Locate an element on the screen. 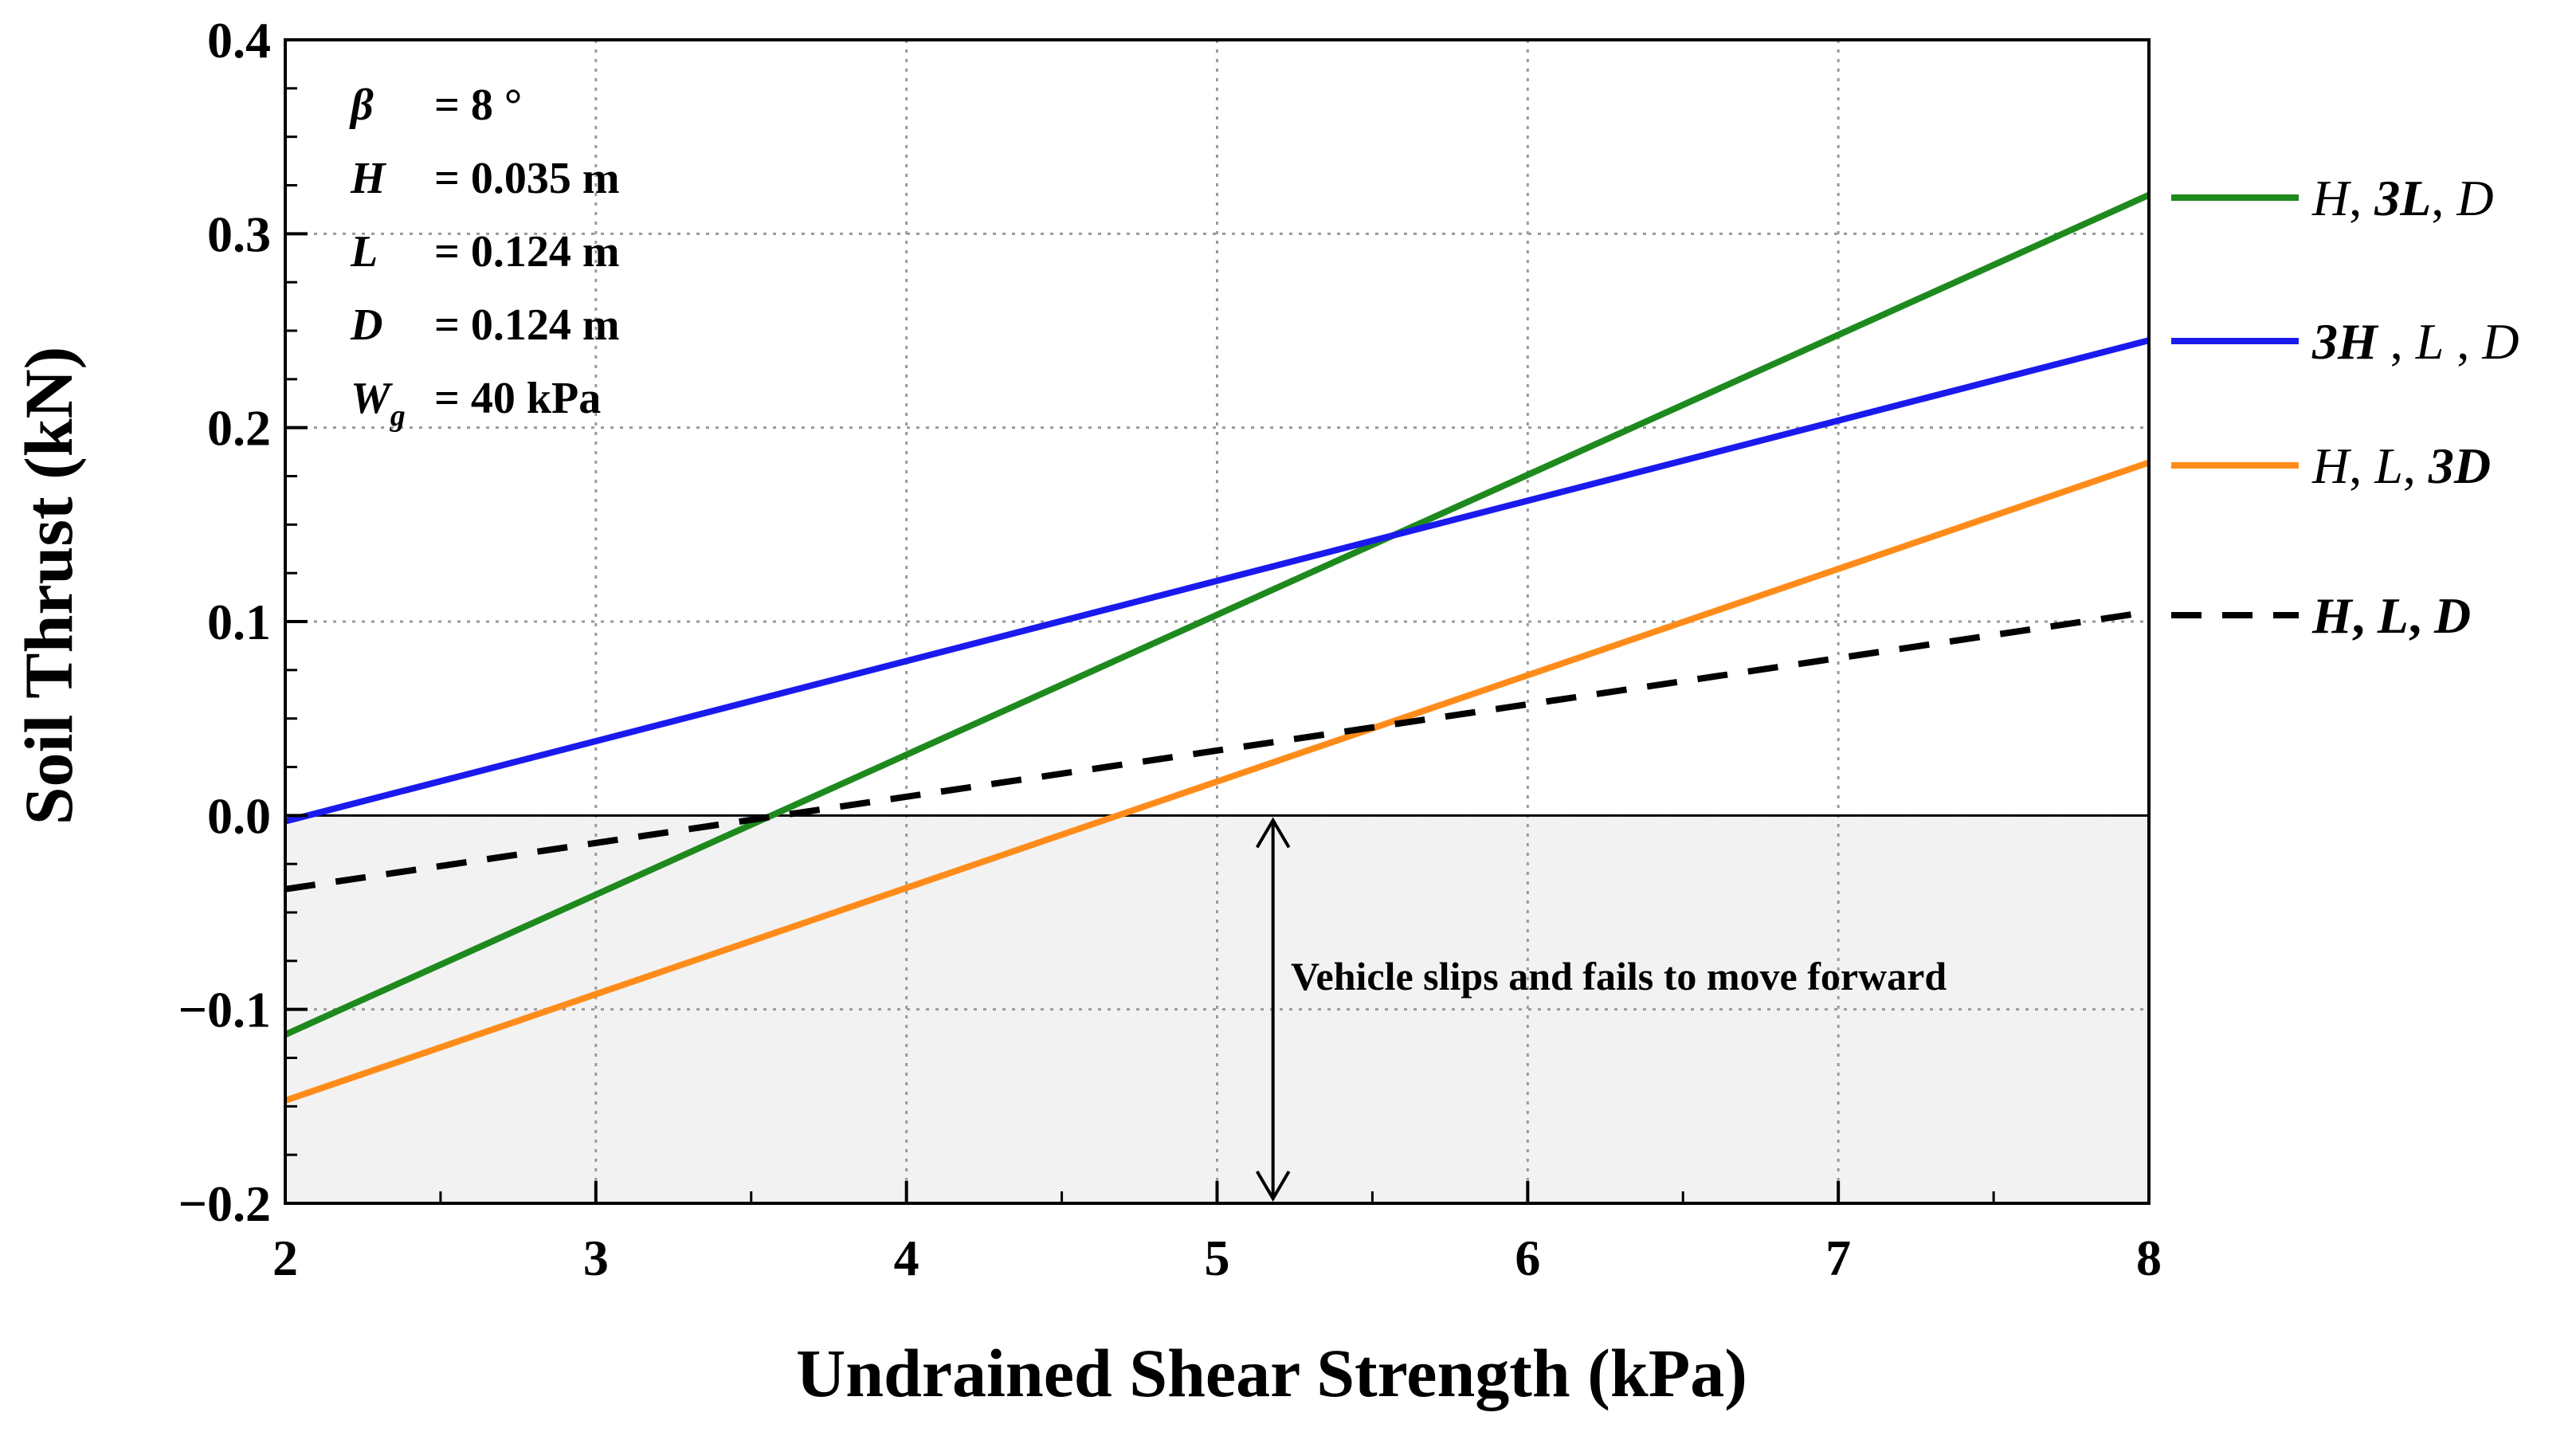  x-tick-label: 8 is located at coordinates (2149, 1258).